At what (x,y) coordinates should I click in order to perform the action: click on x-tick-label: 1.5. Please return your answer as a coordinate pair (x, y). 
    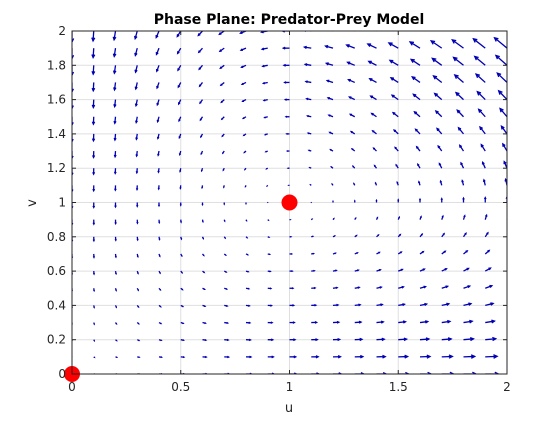
    Looking at the image, I should click on (398, 387).